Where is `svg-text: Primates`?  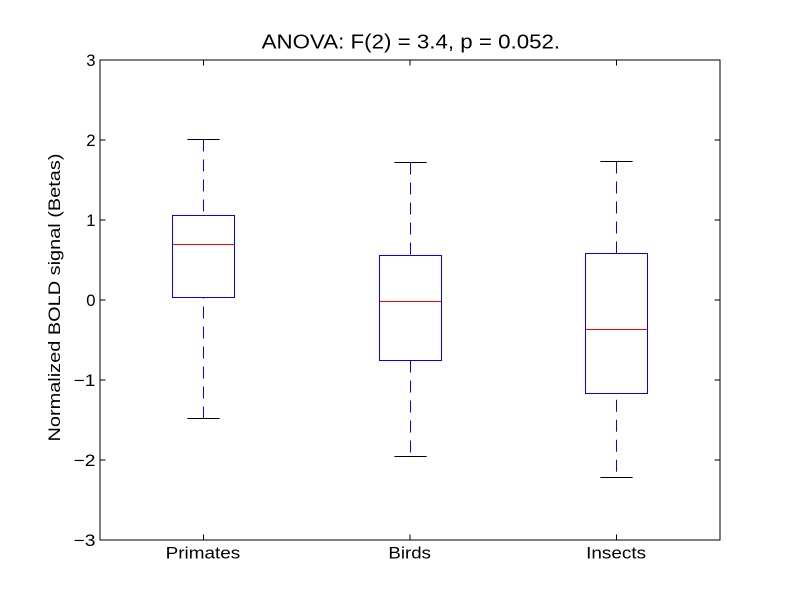 svg-text: Primates is located at coordinates (203, 552).